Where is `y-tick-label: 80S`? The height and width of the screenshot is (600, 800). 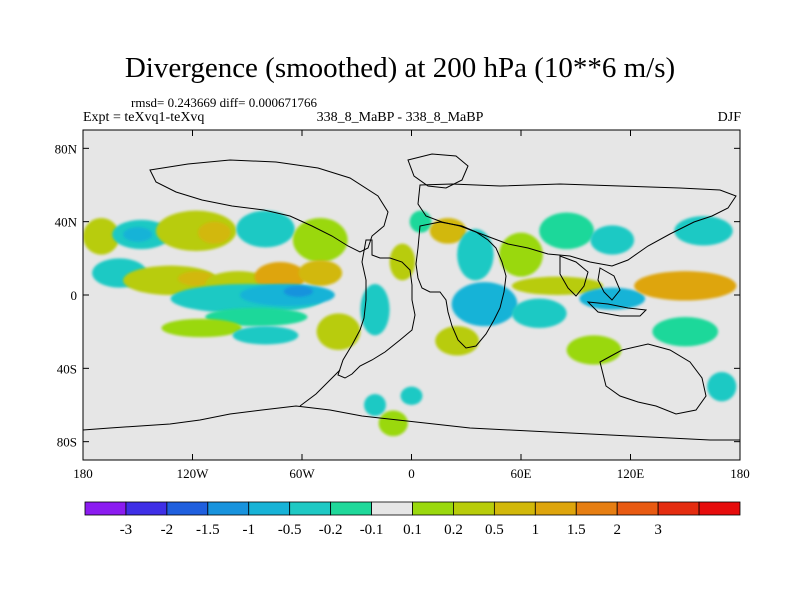 y-tick-label: 80S is located at coordinates (67, 442).